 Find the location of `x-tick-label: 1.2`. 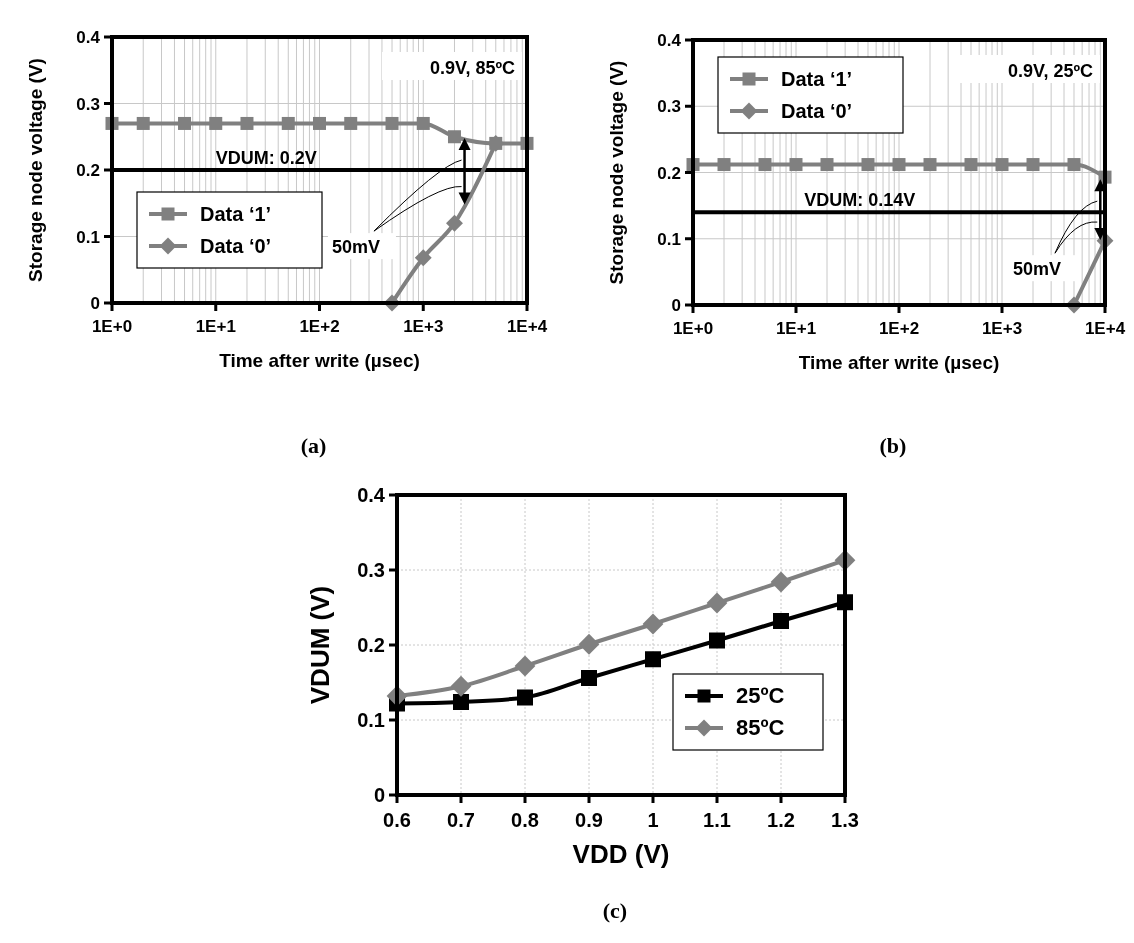

x-tick-label: 1.2 is located at coordinates (781, 820).